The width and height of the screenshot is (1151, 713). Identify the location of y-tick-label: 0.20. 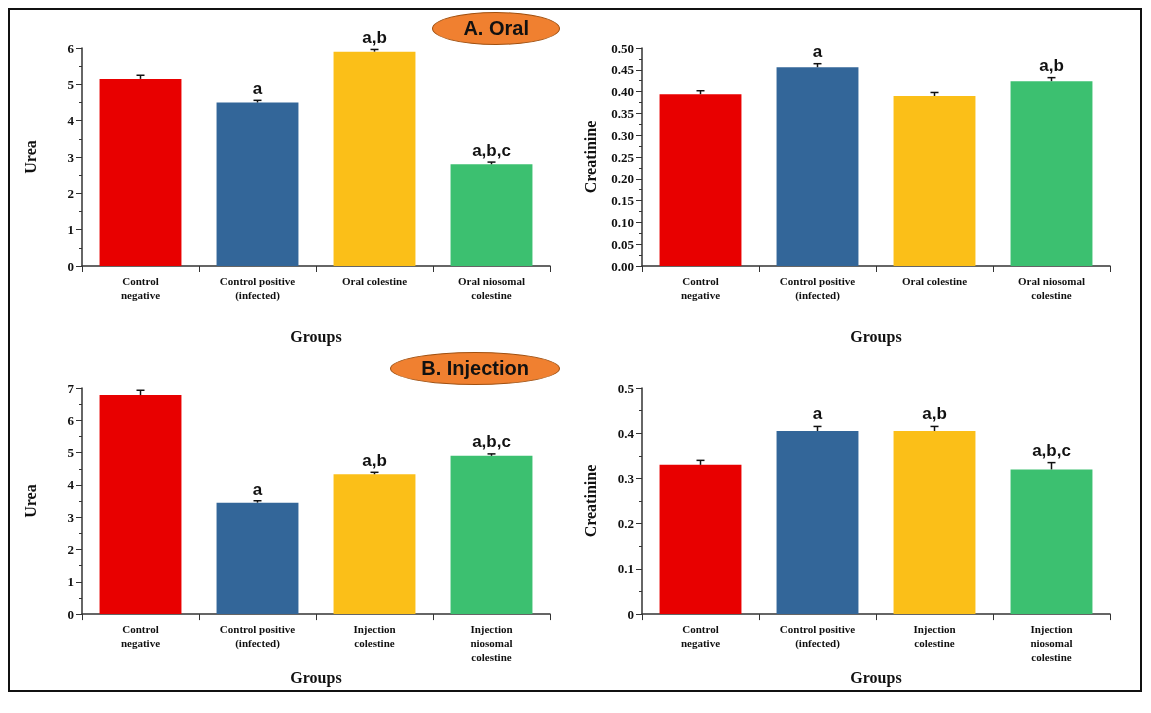
(622, 179).